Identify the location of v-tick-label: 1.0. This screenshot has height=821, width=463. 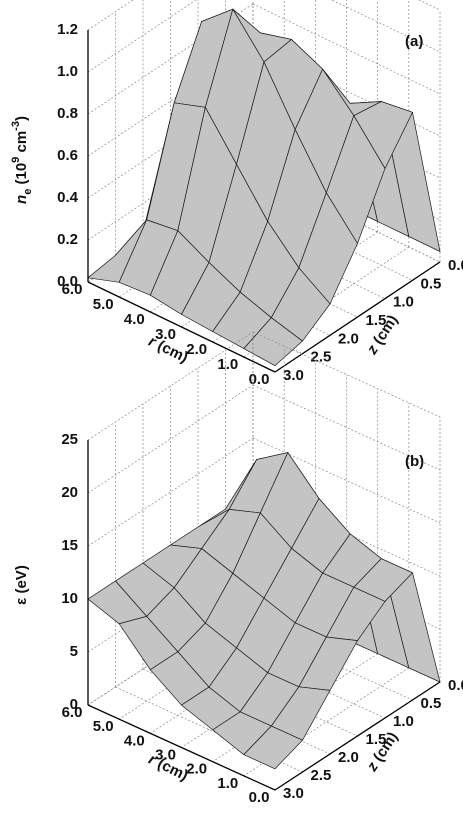
(67, 71).